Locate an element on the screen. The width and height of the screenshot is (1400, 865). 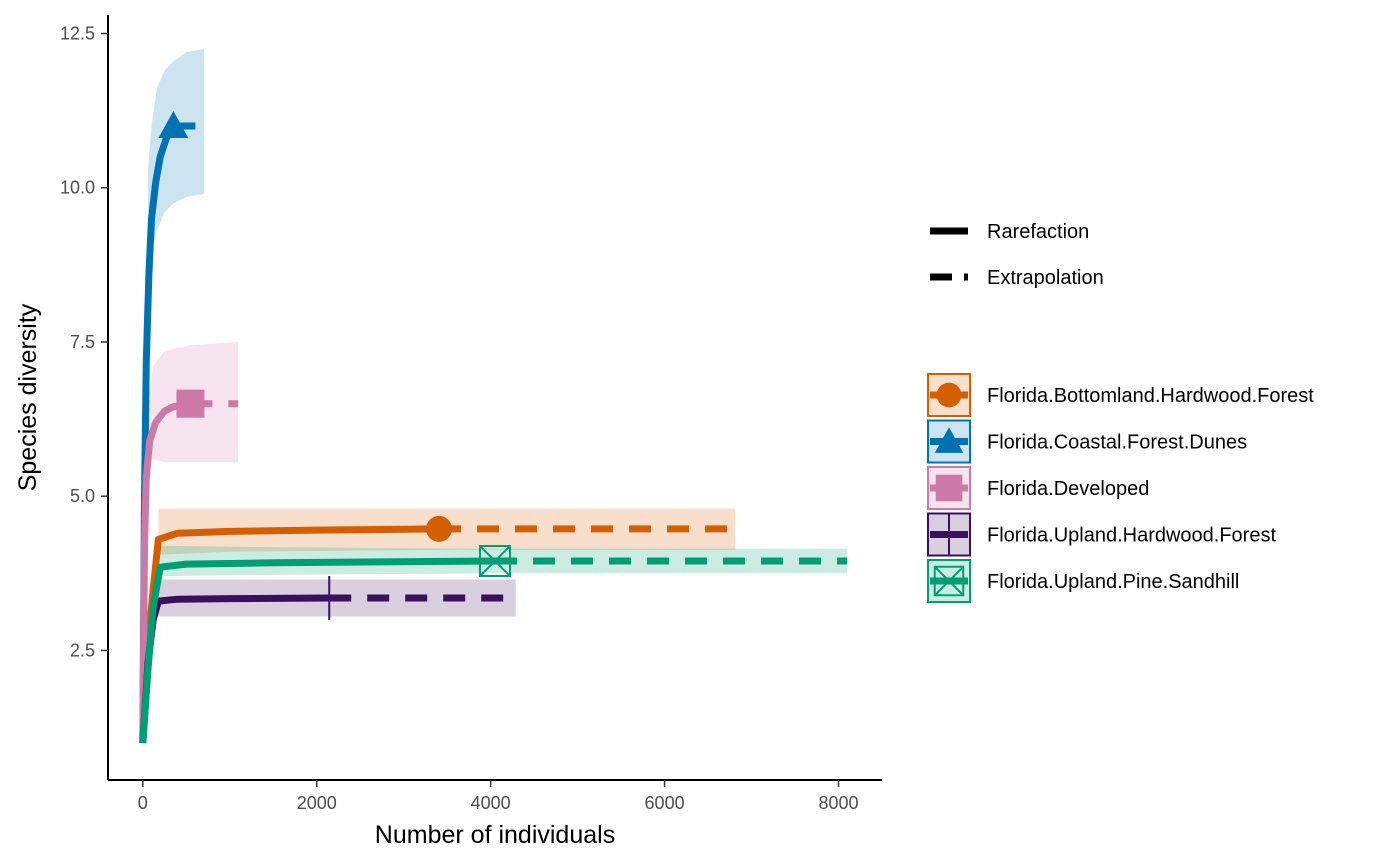
legend-series-label: Florida.Bottomland.Hardwood.Forest is located at coordinates (1150, 396).